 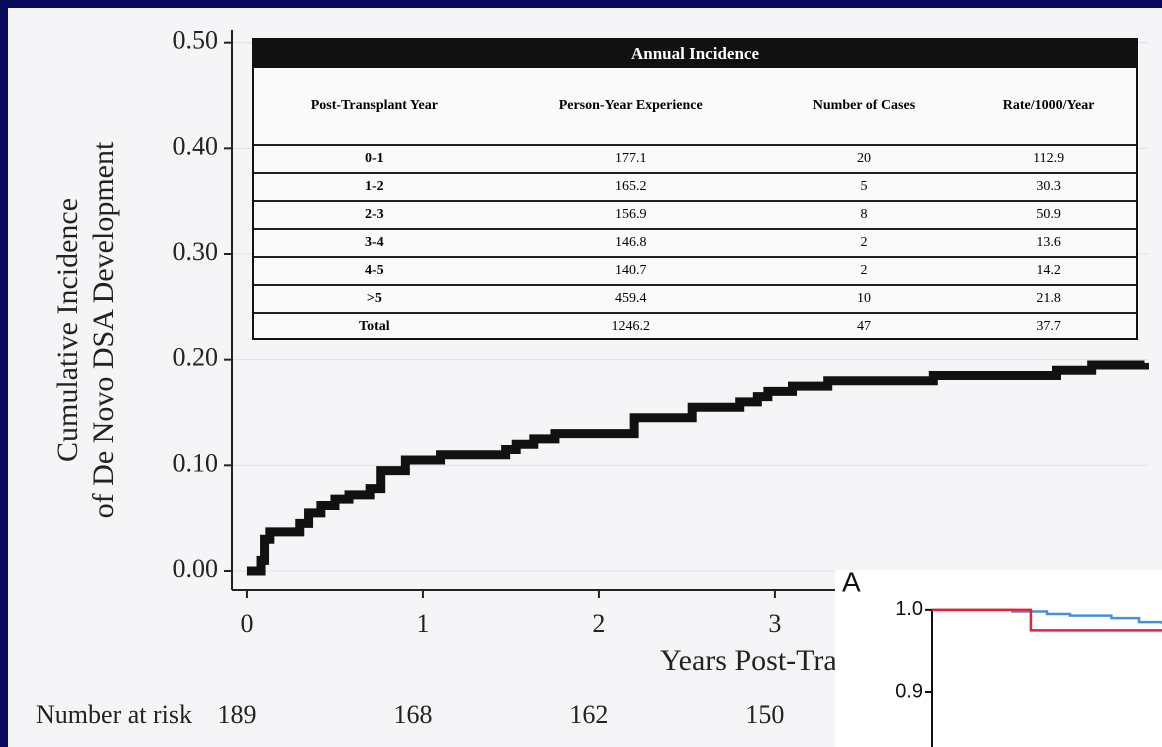 What do you see at coordinates (864, 298) in the screenshot?
I see `table-cell: 10` at bounding box center [864, 298].